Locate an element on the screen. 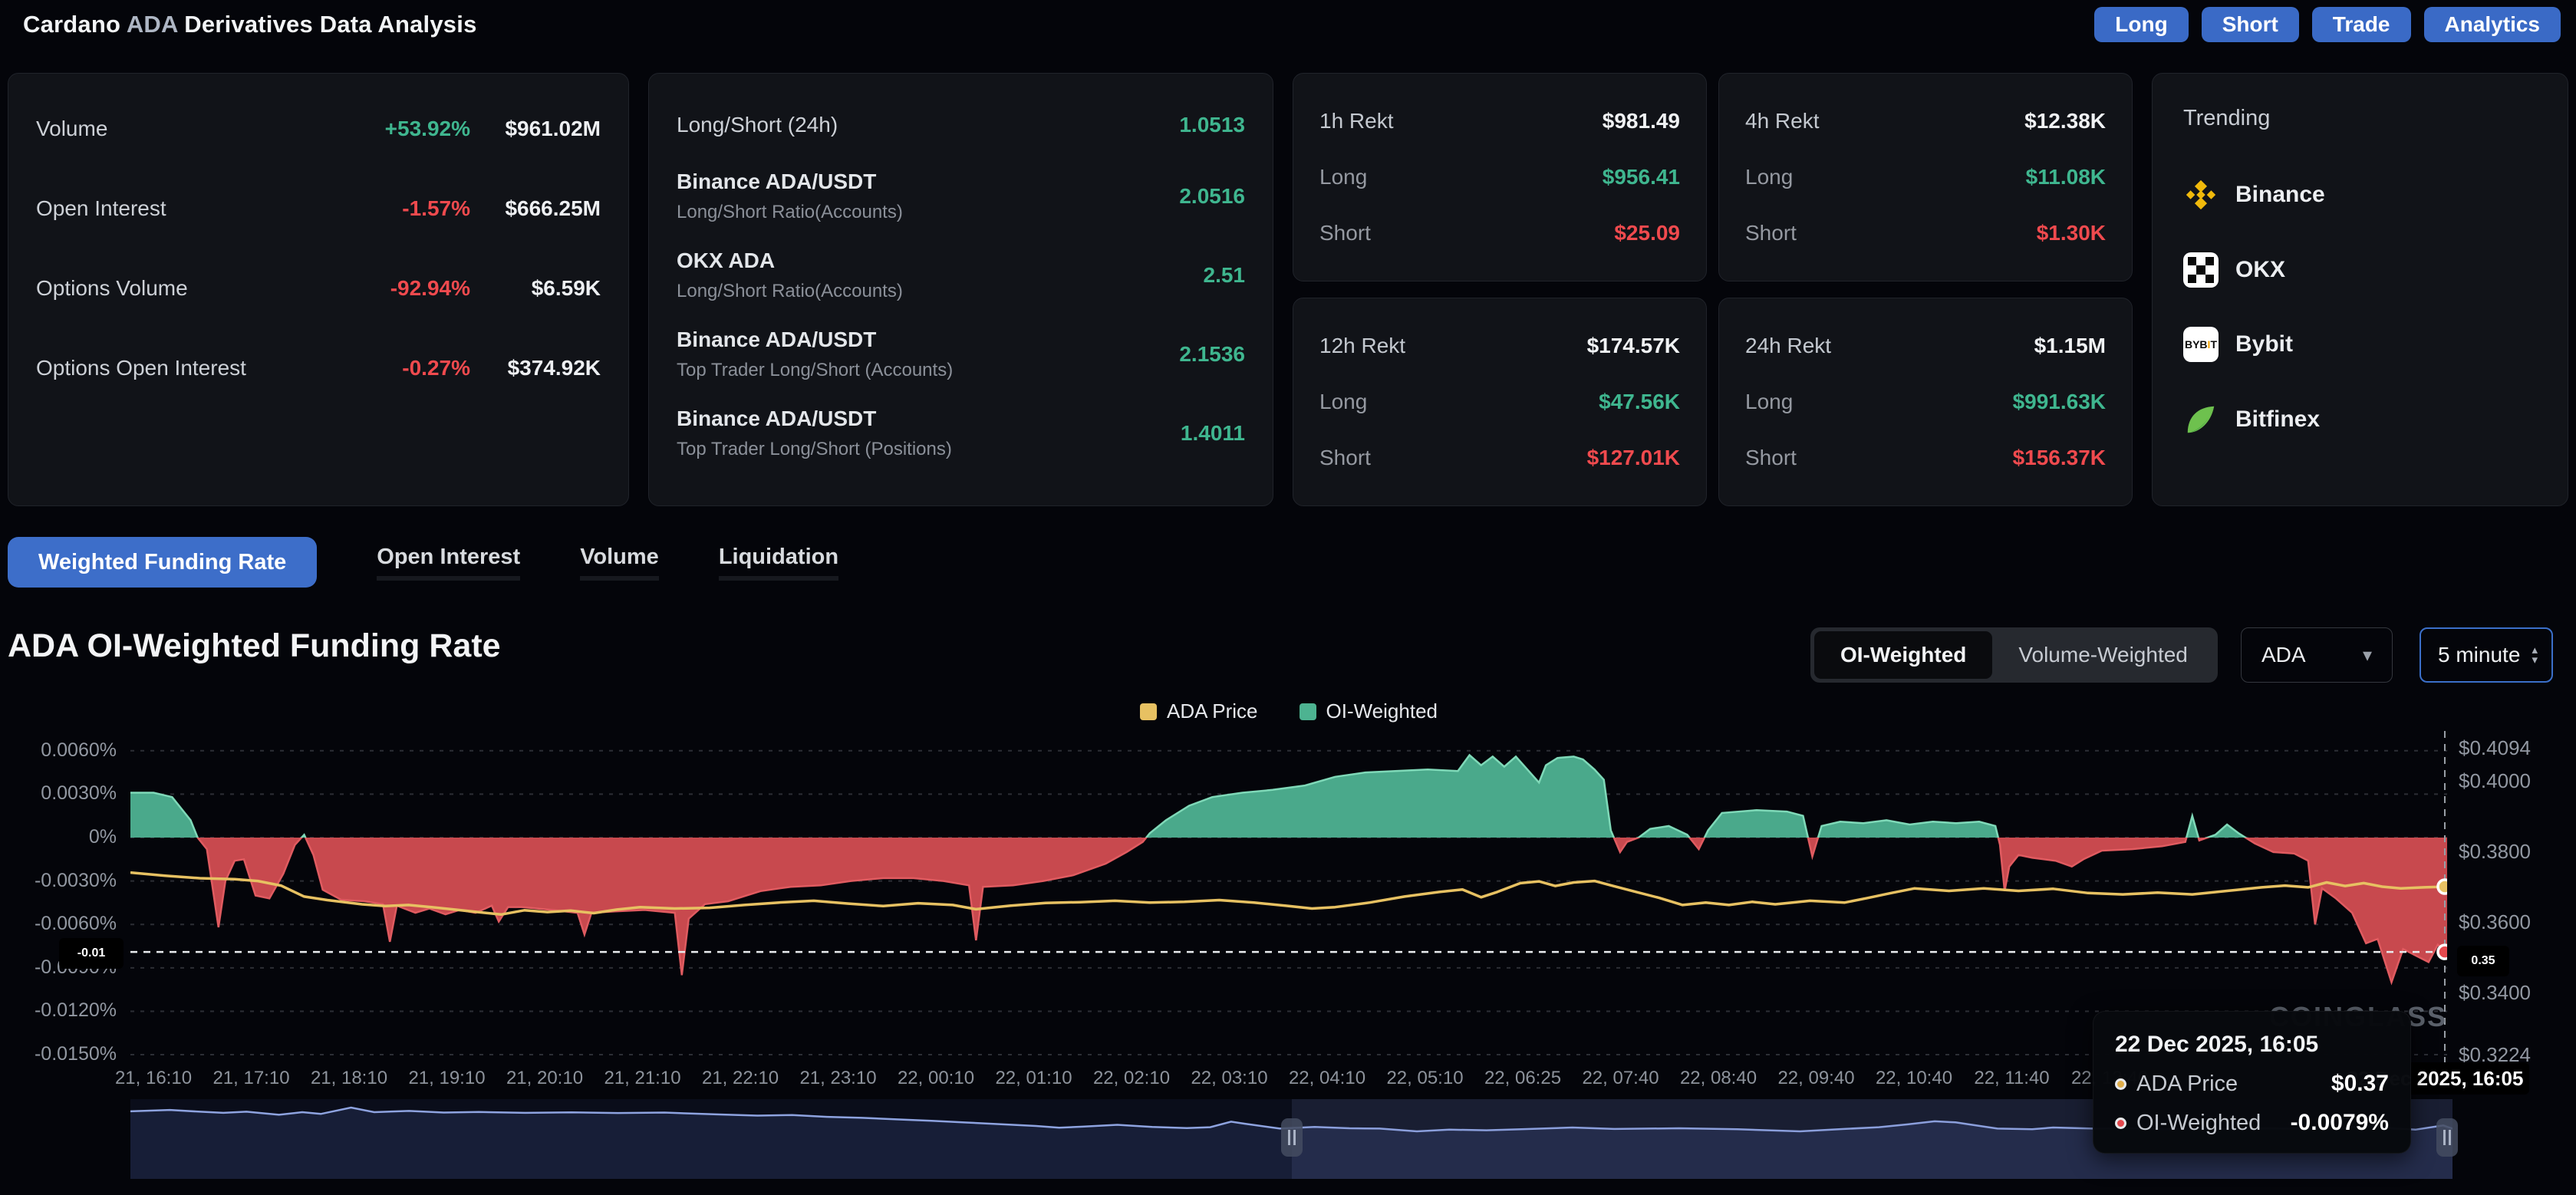  stat-value: $6.59K is located at coordinates (566, 288).